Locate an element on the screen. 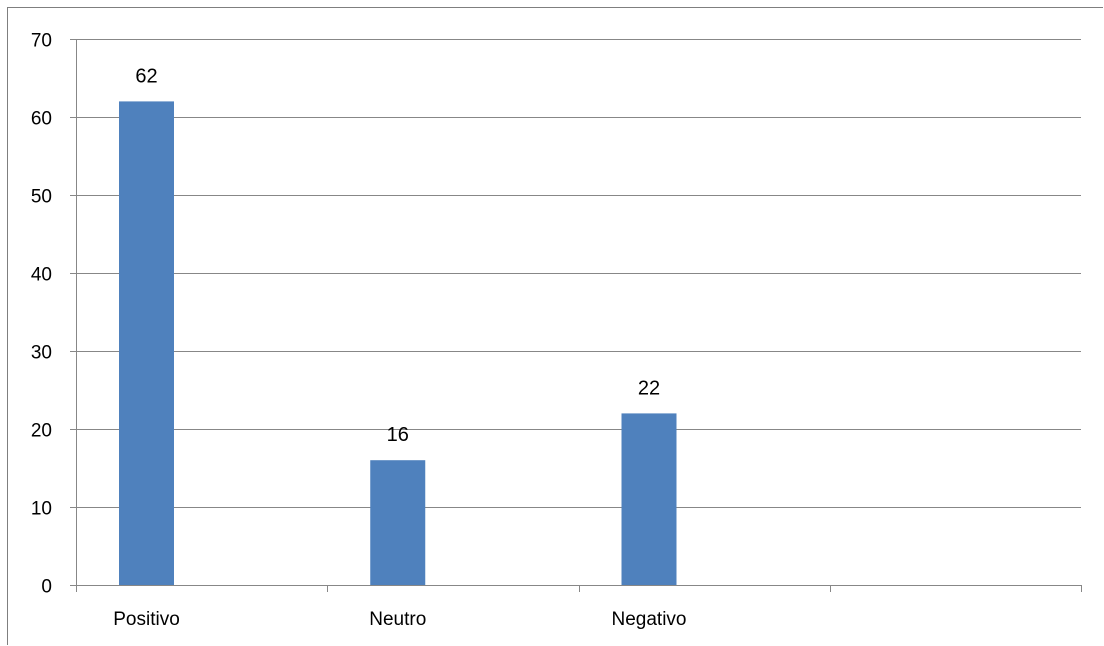  y-tick-label: 30 is located at coordinates (41, 353).